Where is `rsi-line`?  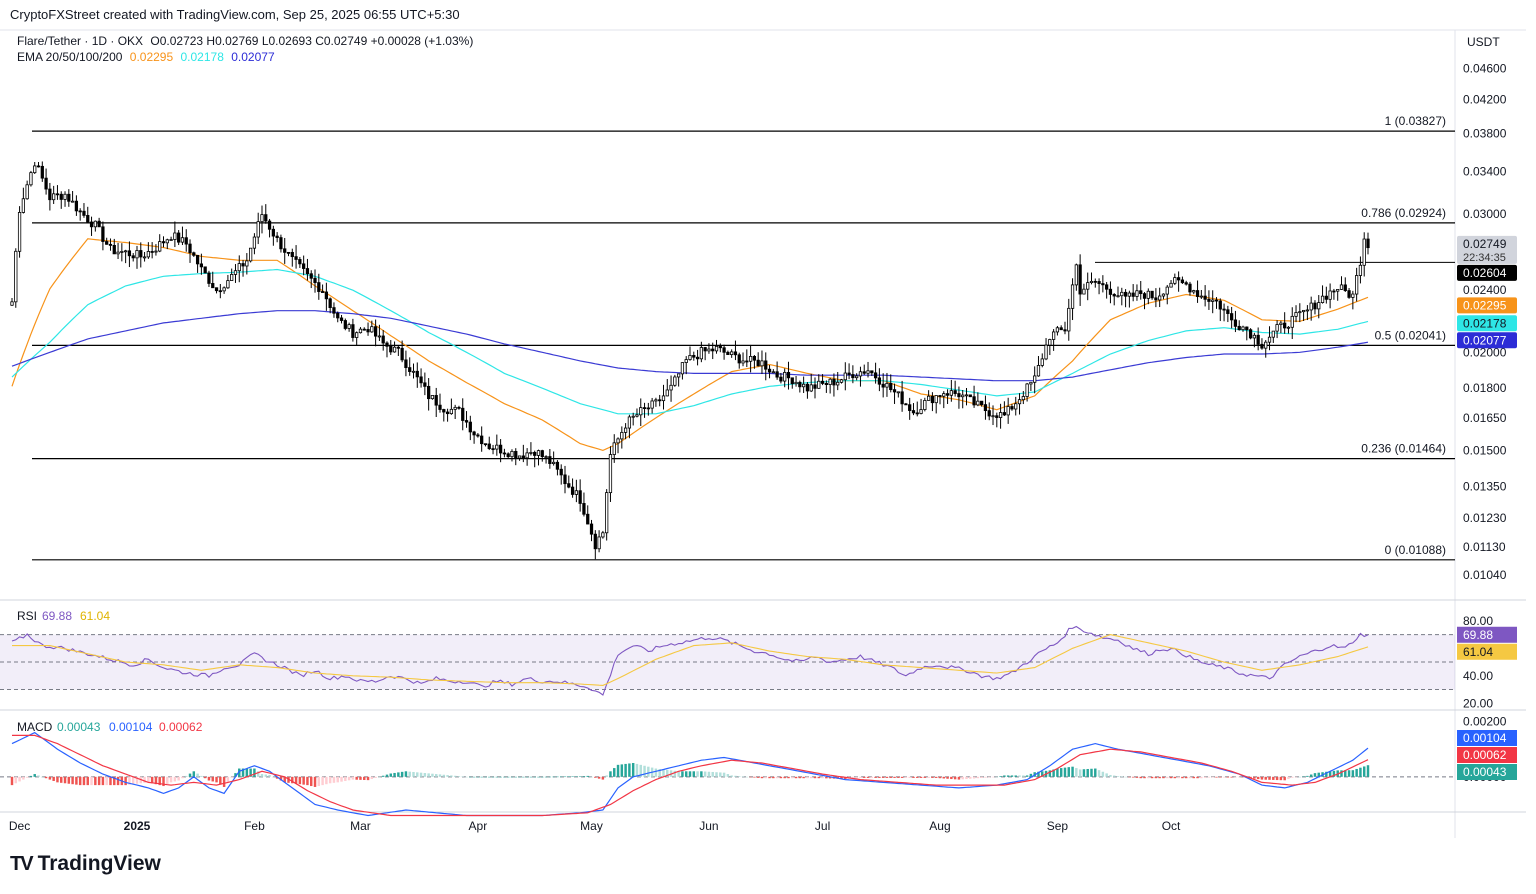 rsi-line is located at coordinates (690, 660).